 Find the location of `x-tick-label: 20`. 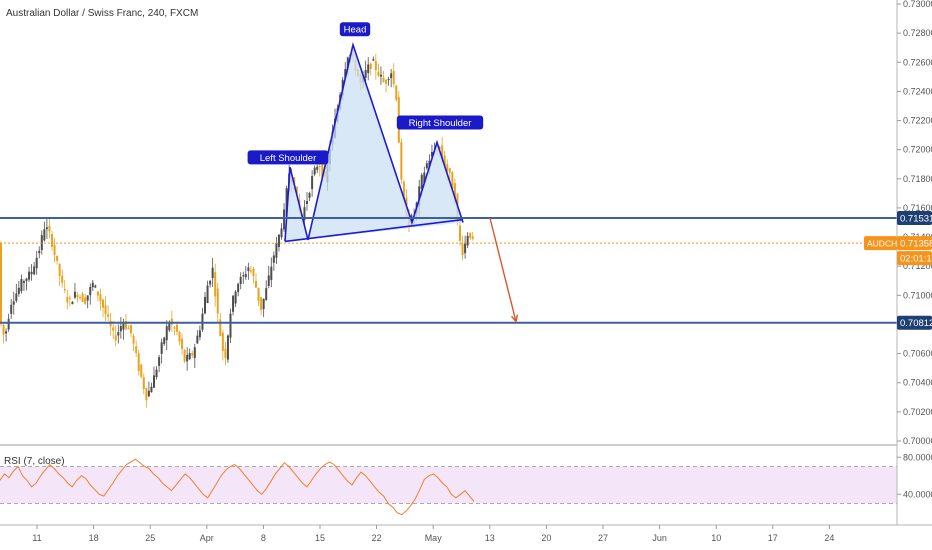

x-tick-label: 20 is located at coordinates (546, 538).